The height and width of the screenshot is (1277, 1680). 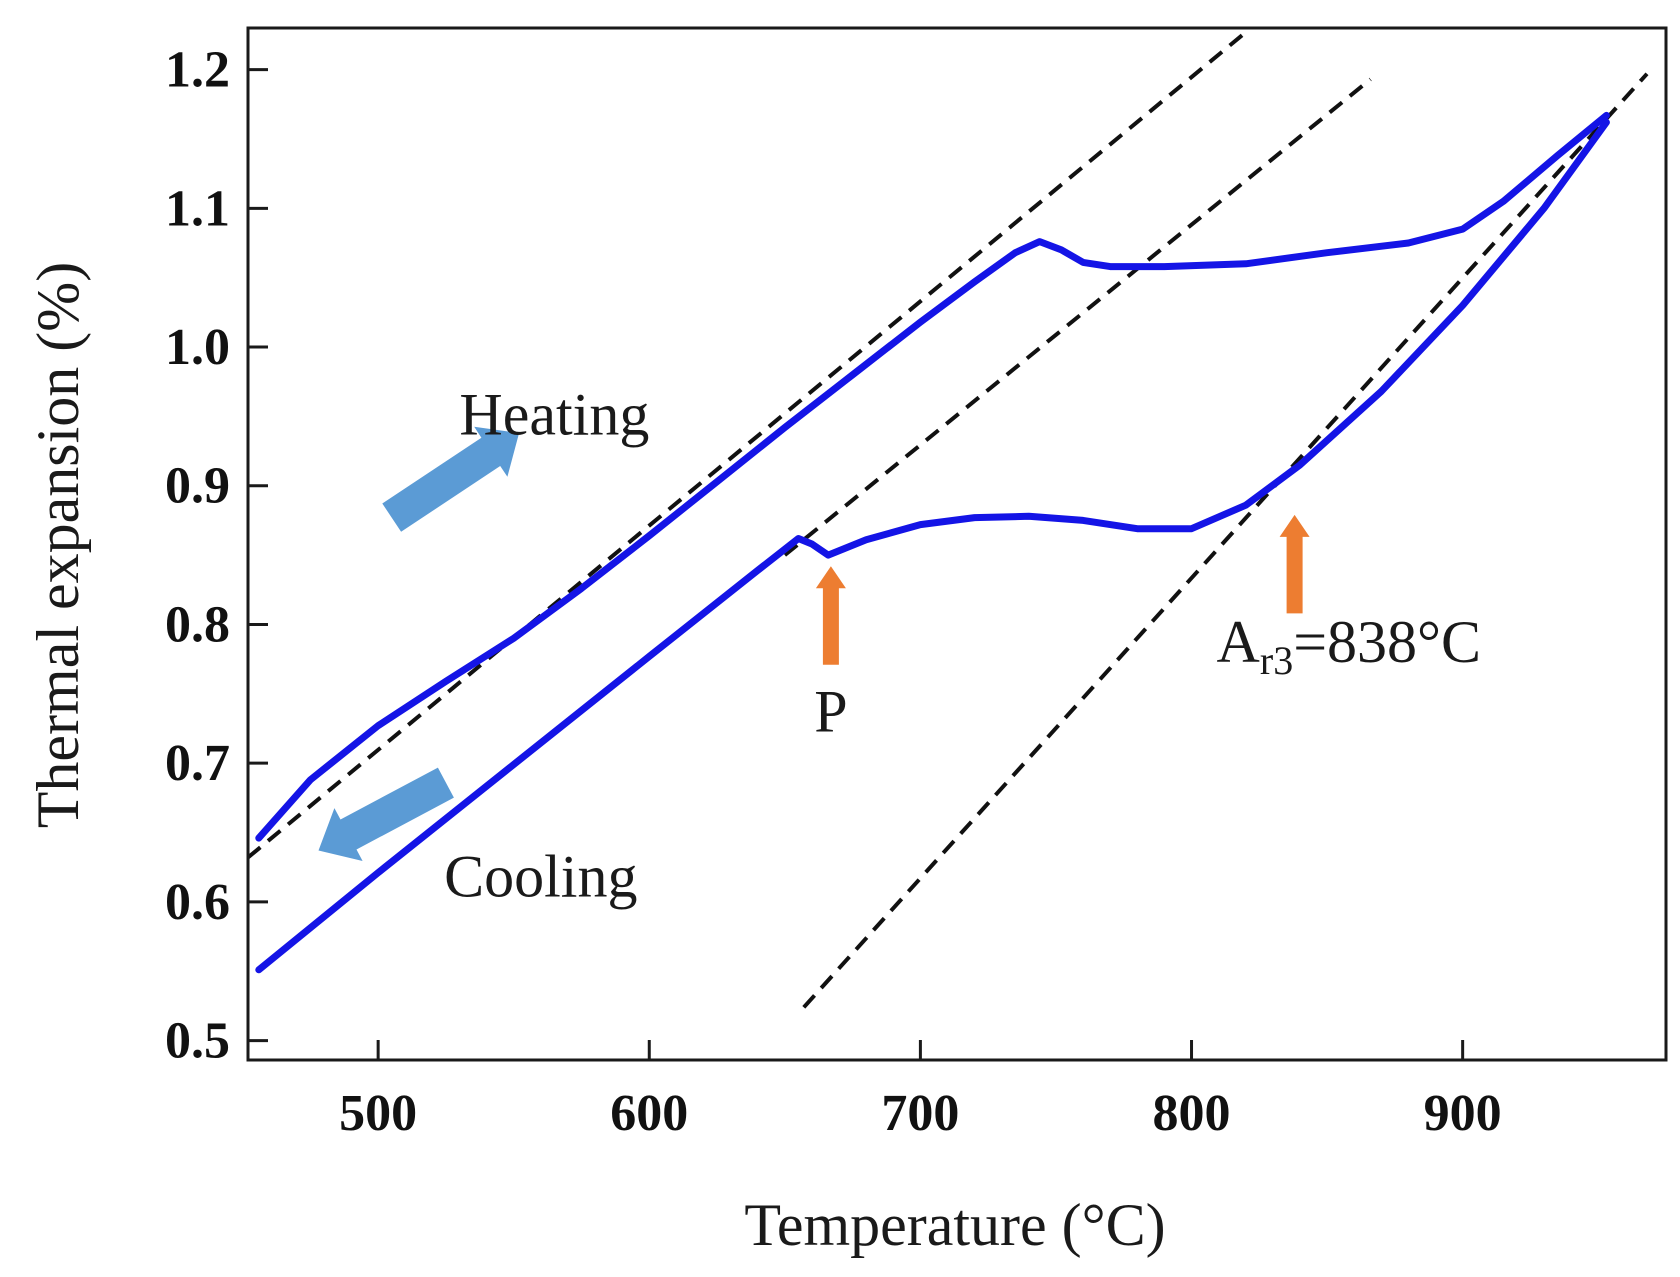 What do you see at coordinates (554, 414) in the screenshot?
I see `heating-label: Heating` at bounding box center [554, 414].